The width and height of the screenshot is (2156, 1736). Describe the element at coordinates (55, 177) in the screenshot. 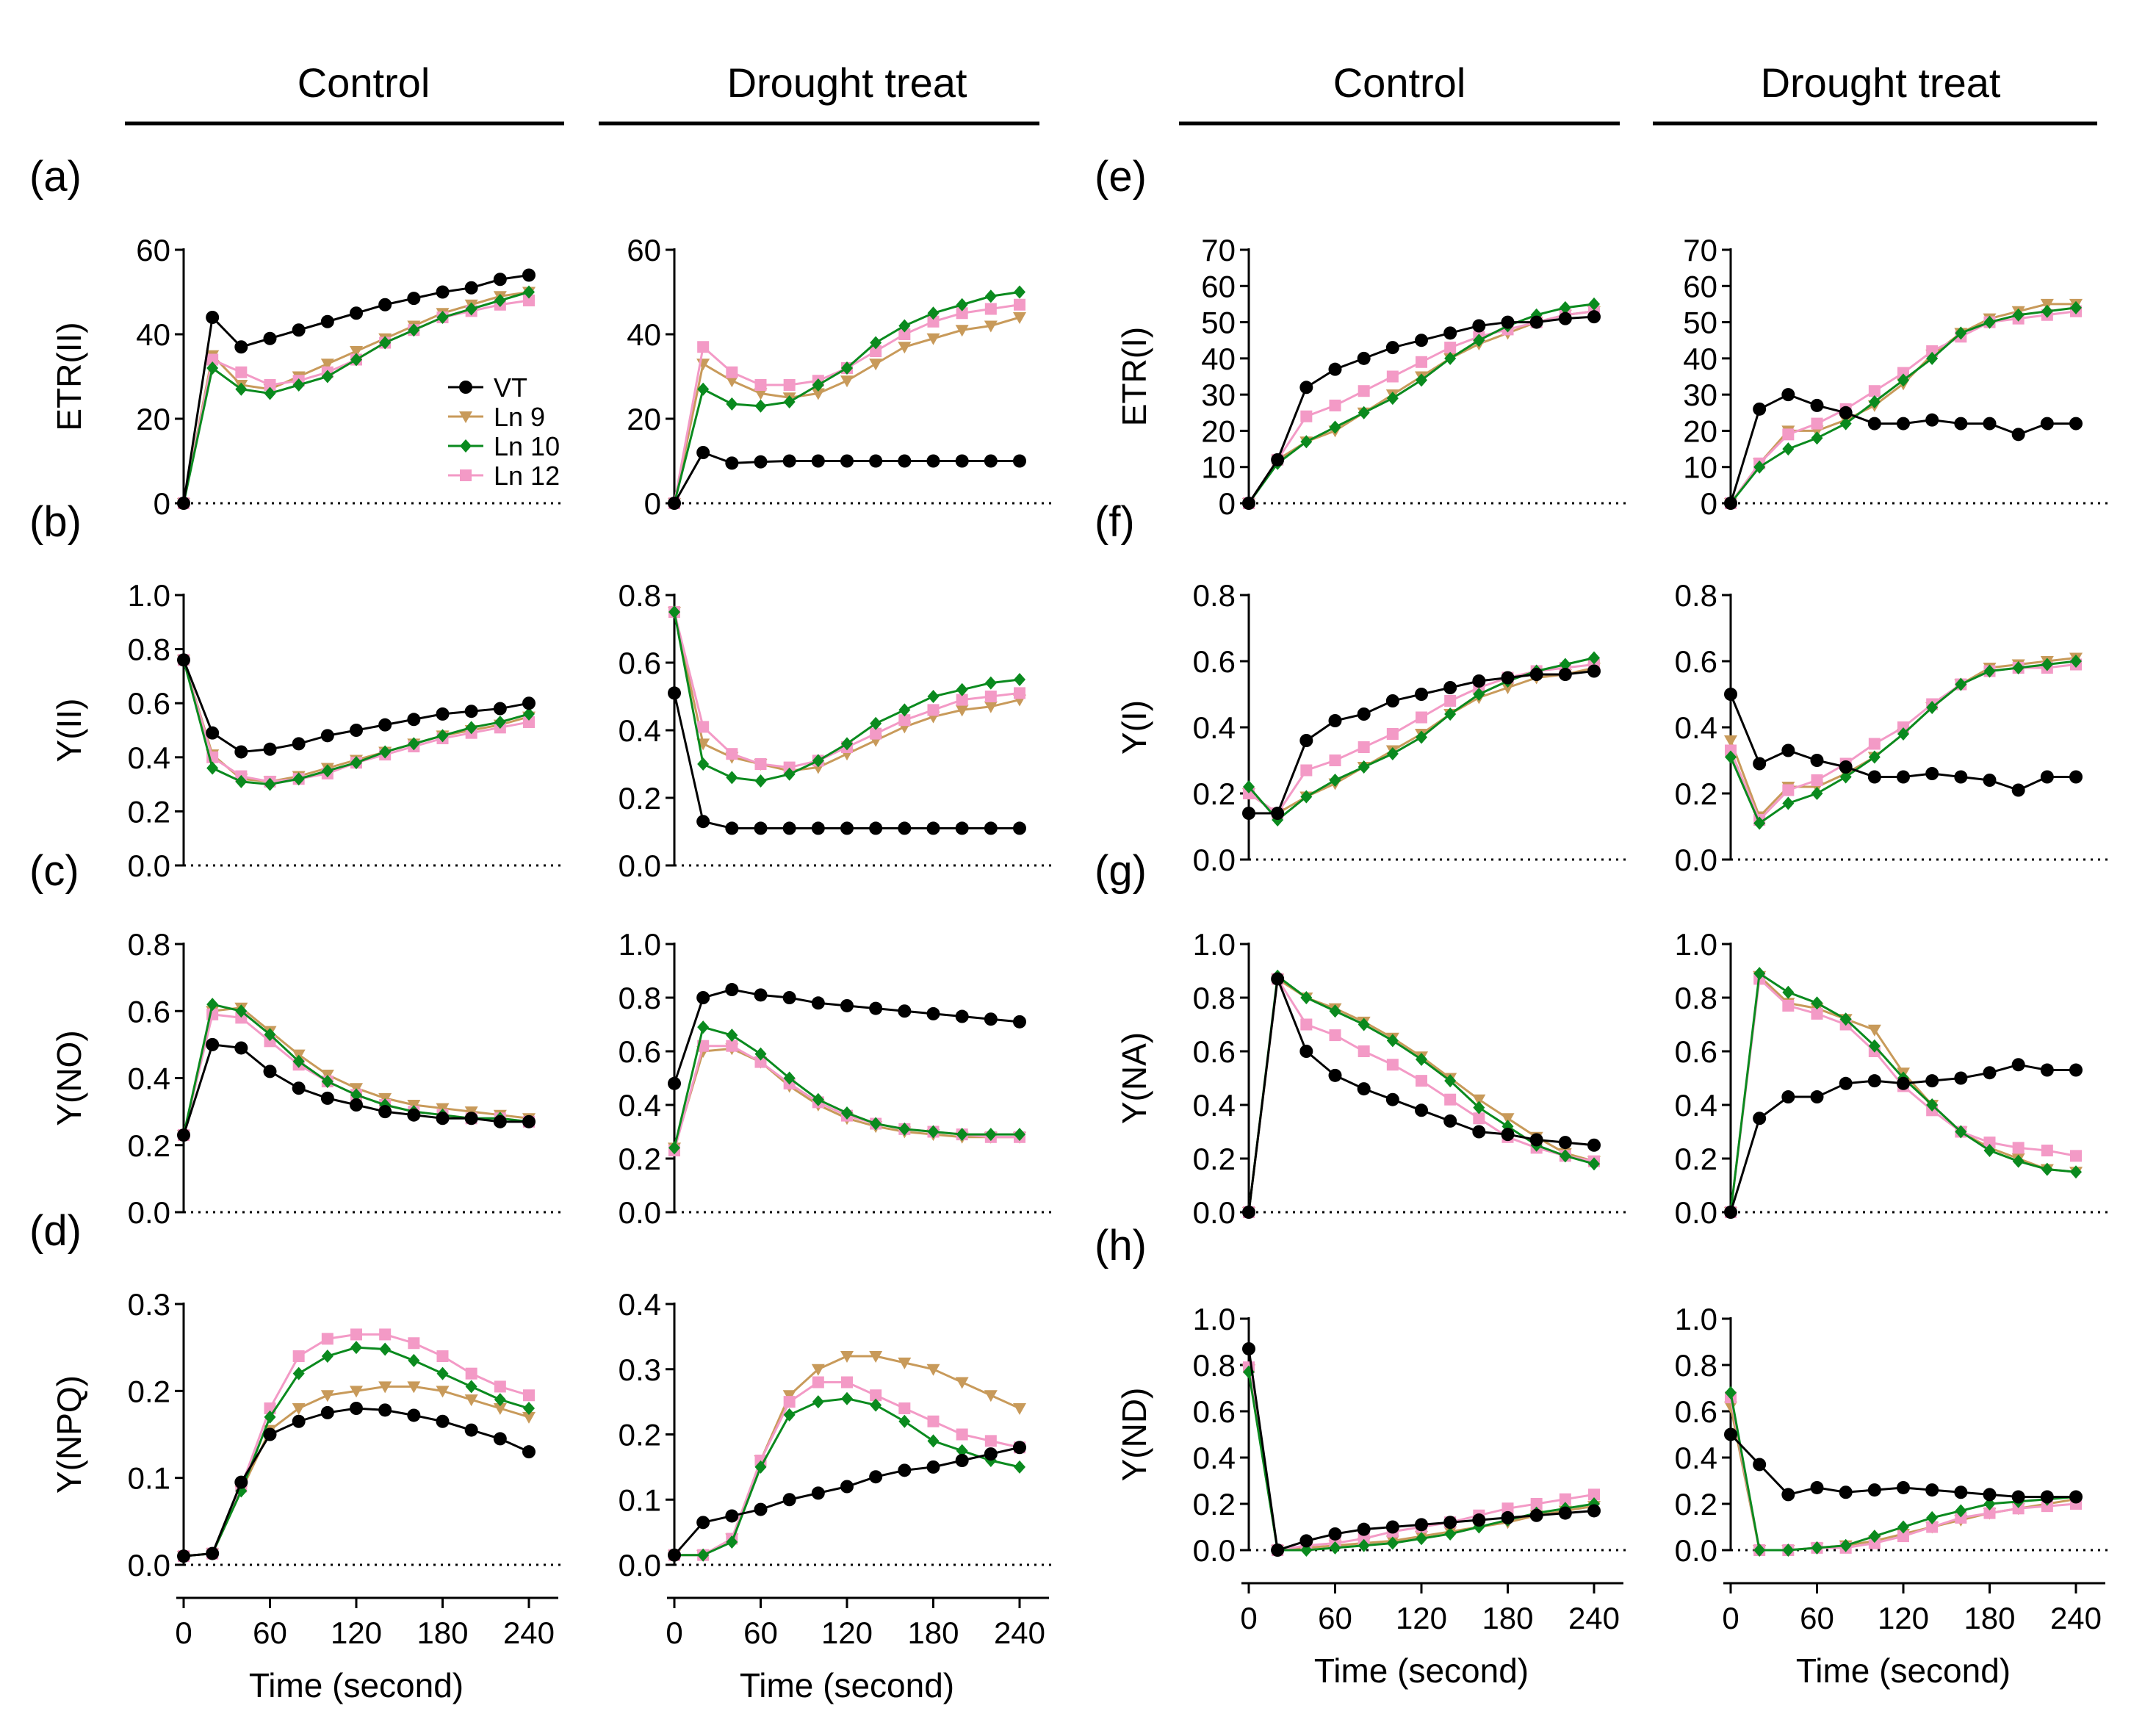

I see `panel-tag-a: (a)` at that location.